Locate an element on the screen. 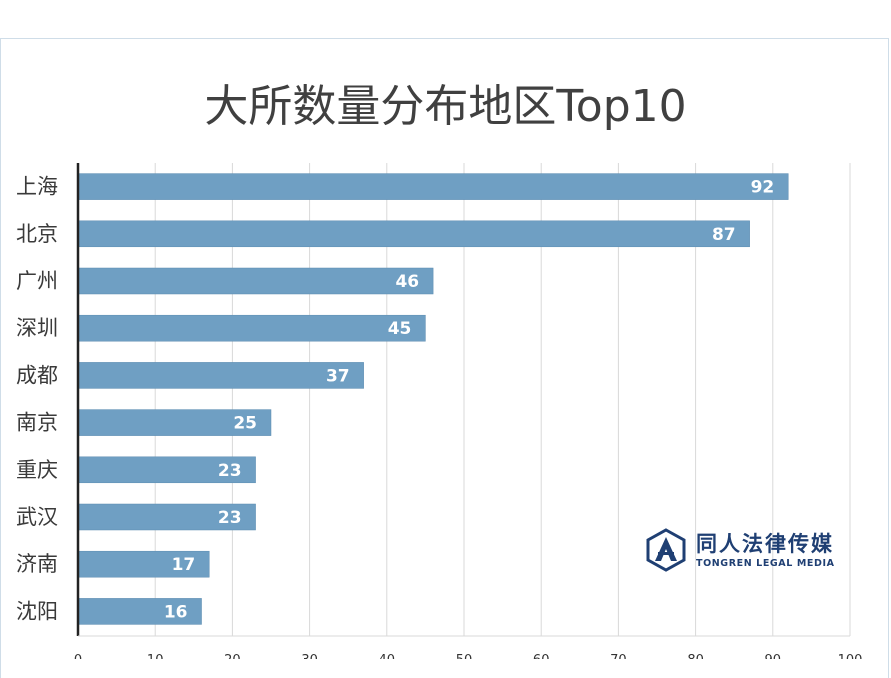 This screenshot has height=678, width=891. x-tick-label: 70 is located at coordinates (618, 656).